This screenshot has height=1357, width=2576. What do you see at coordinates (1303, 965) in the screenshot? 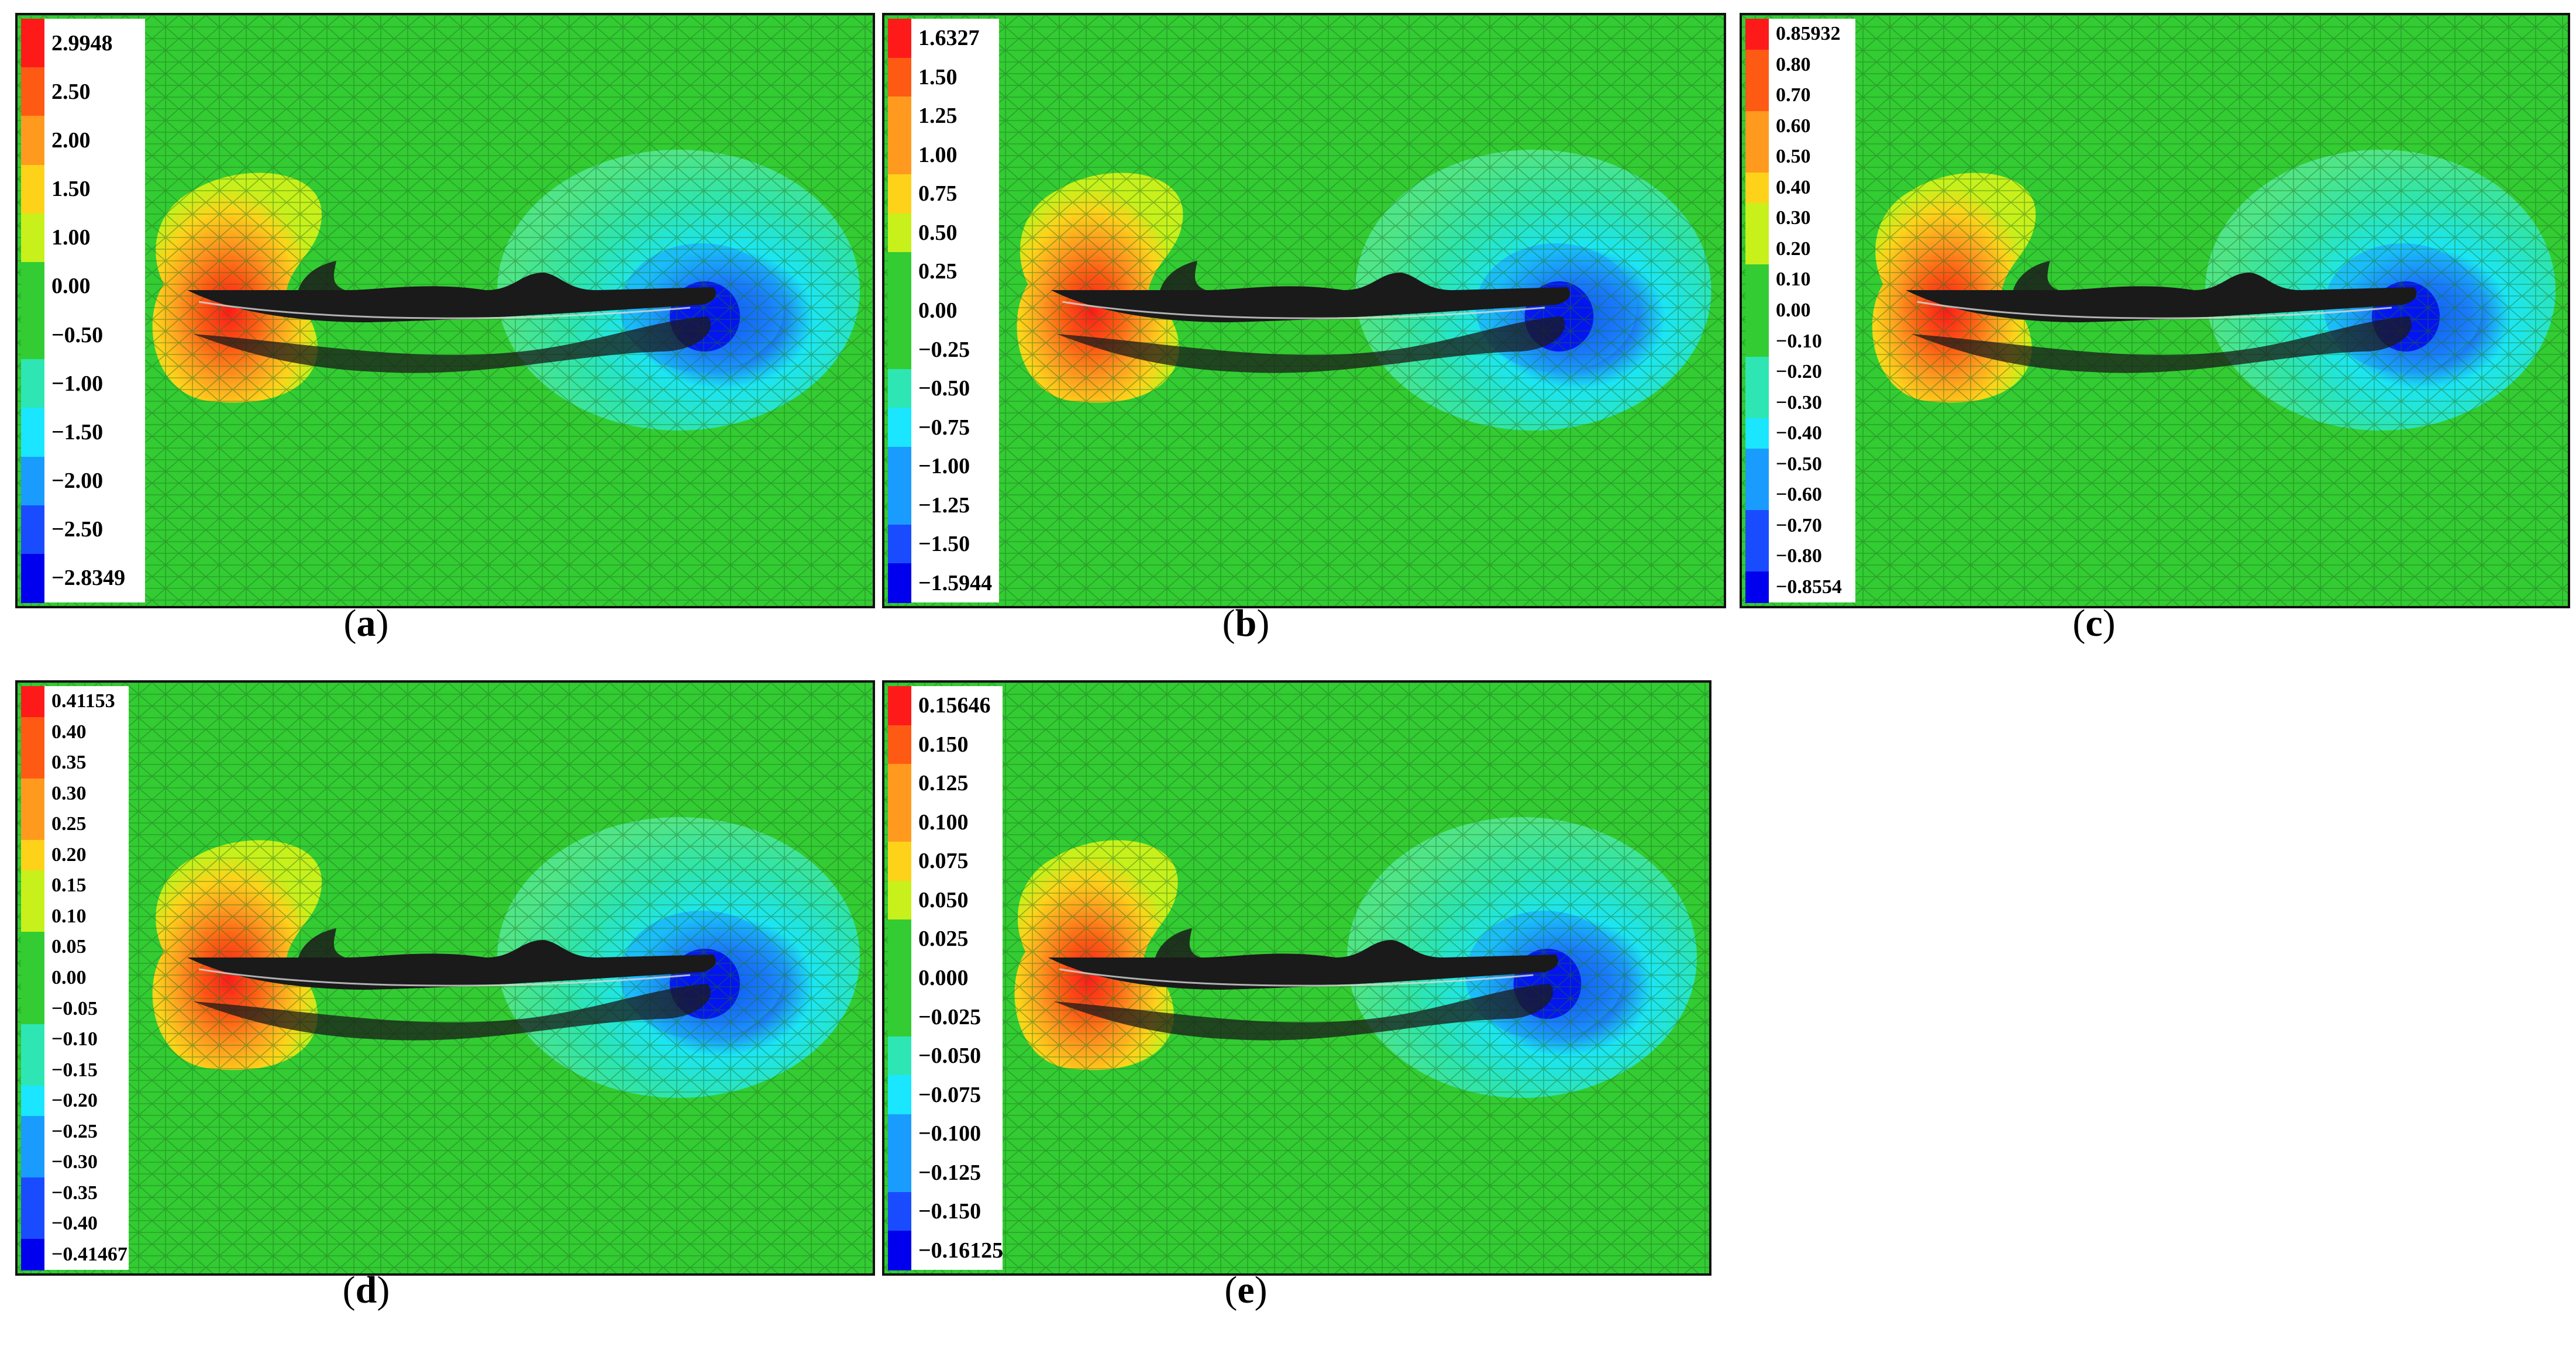
I see `fish-upper-body-e` at bounding box center [1303, 965].